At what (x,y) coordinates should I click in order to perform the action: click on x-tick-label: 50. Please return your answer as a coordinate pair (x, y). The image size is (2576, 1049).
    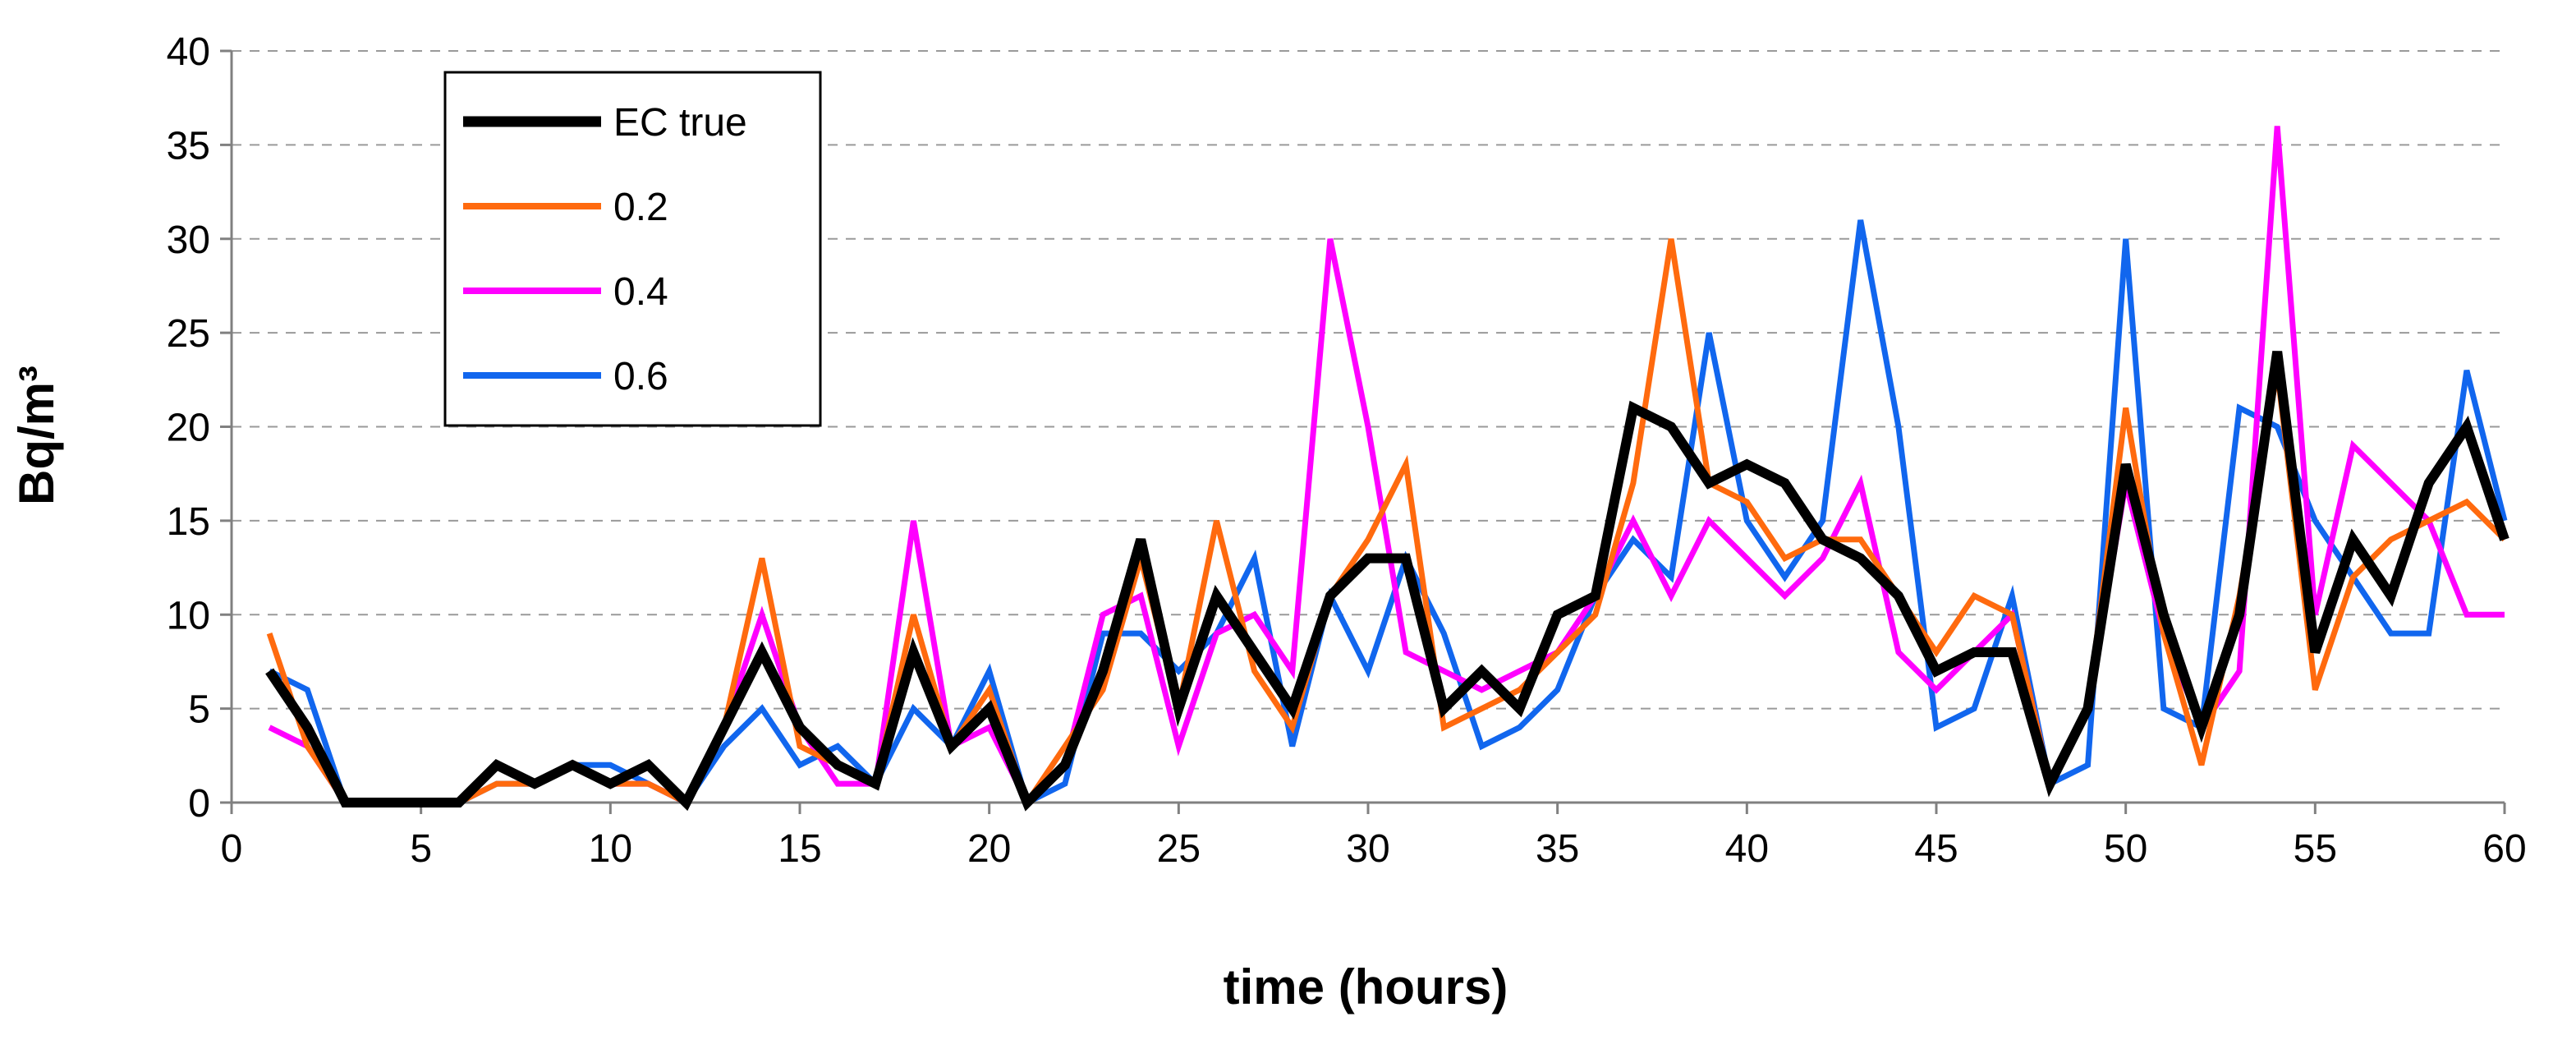
    Looking at the image, I should click on (2125, 849).